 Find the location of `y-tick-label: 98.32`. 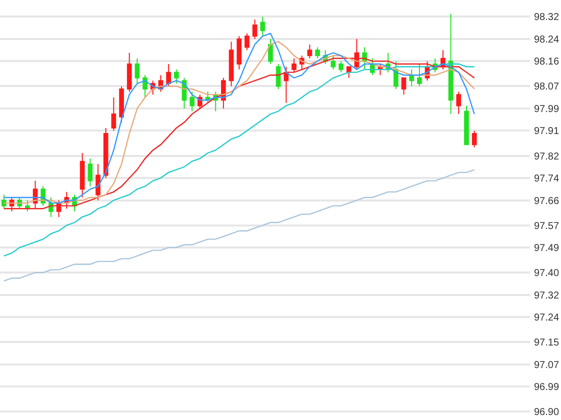

y-tick-label: 98.32 is located at coordinates (547, 18).